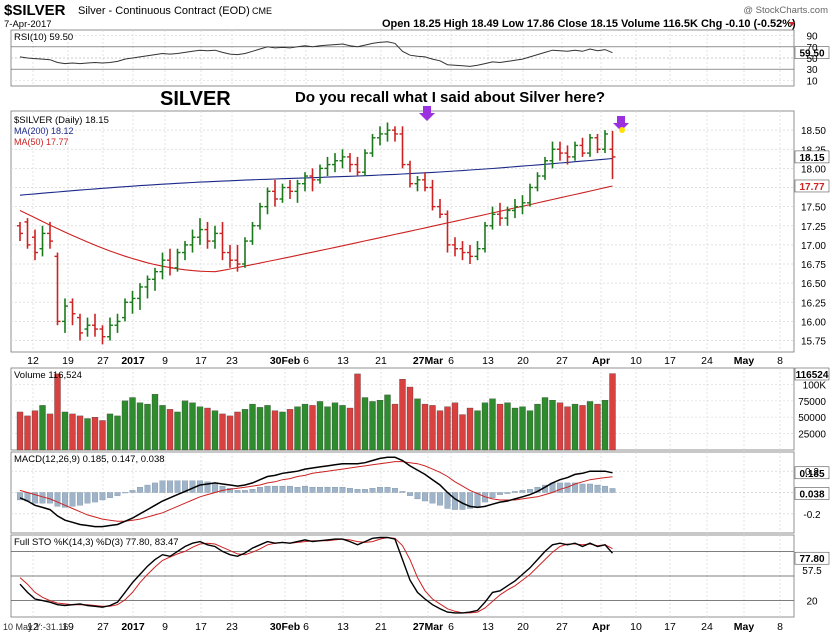  Describe the element at coordinates (262, 11) in the screenshot. I see `exchange-label: CME` at that location.